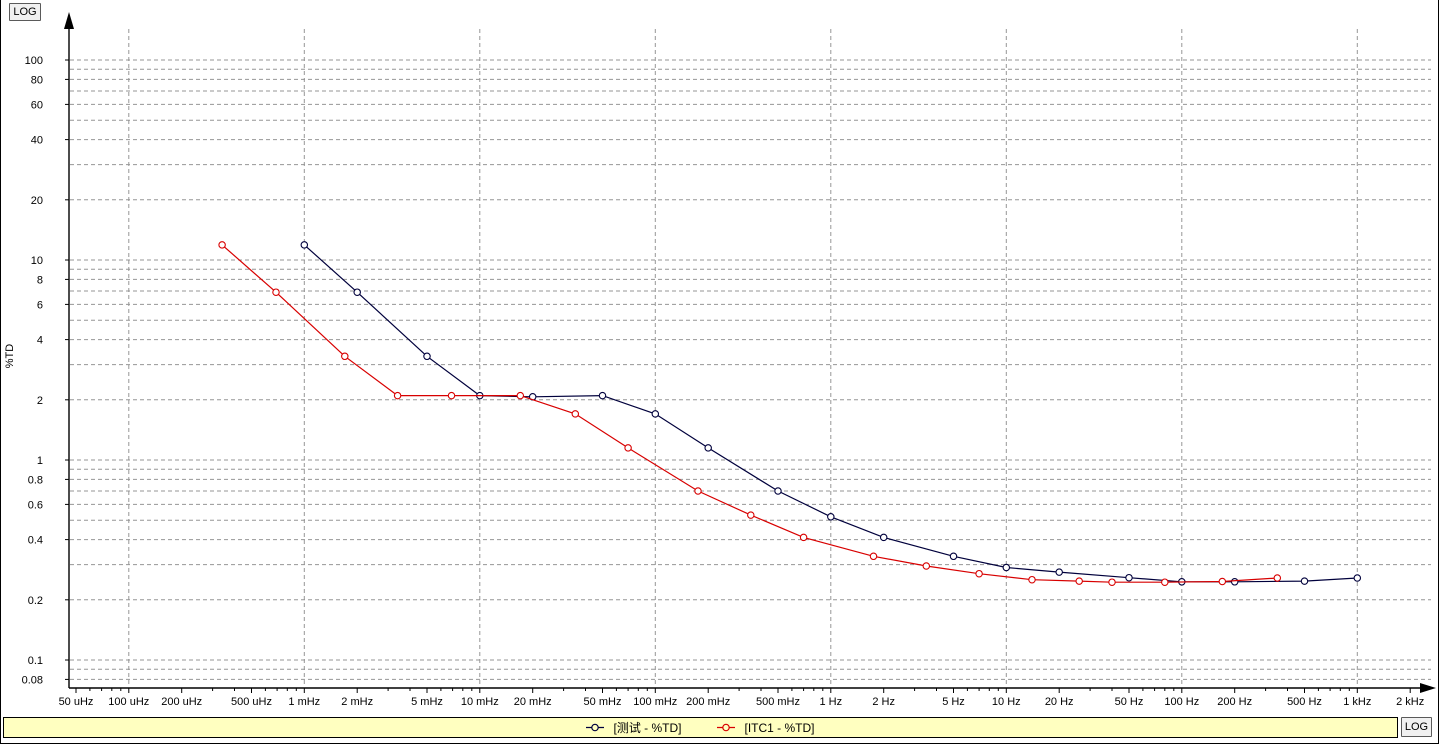 This screenshot has height=744, width=1439. I want to click on x-tick-label: 500 mHz, so click(778, 702).